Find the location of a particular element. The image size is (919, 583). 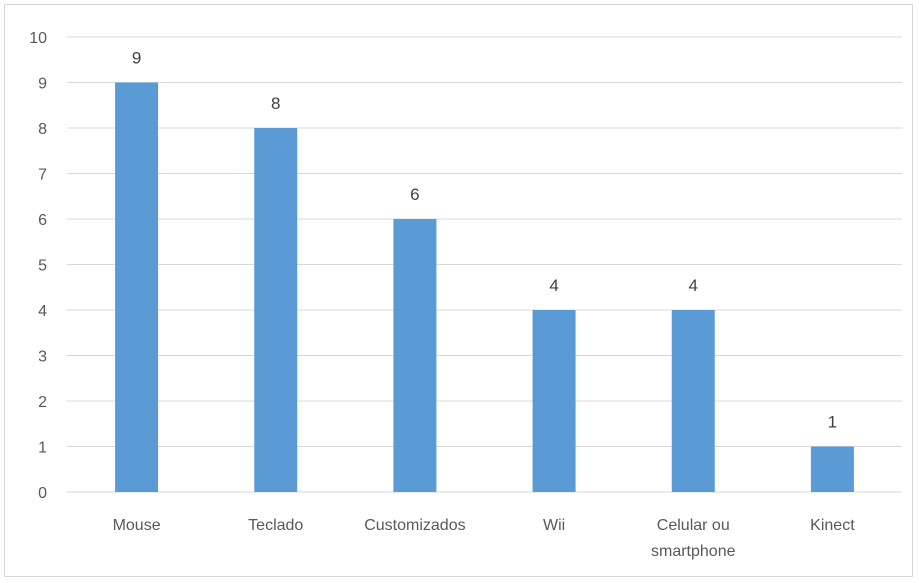

y-tick-label: 2 is located at coordinates (42, 402).